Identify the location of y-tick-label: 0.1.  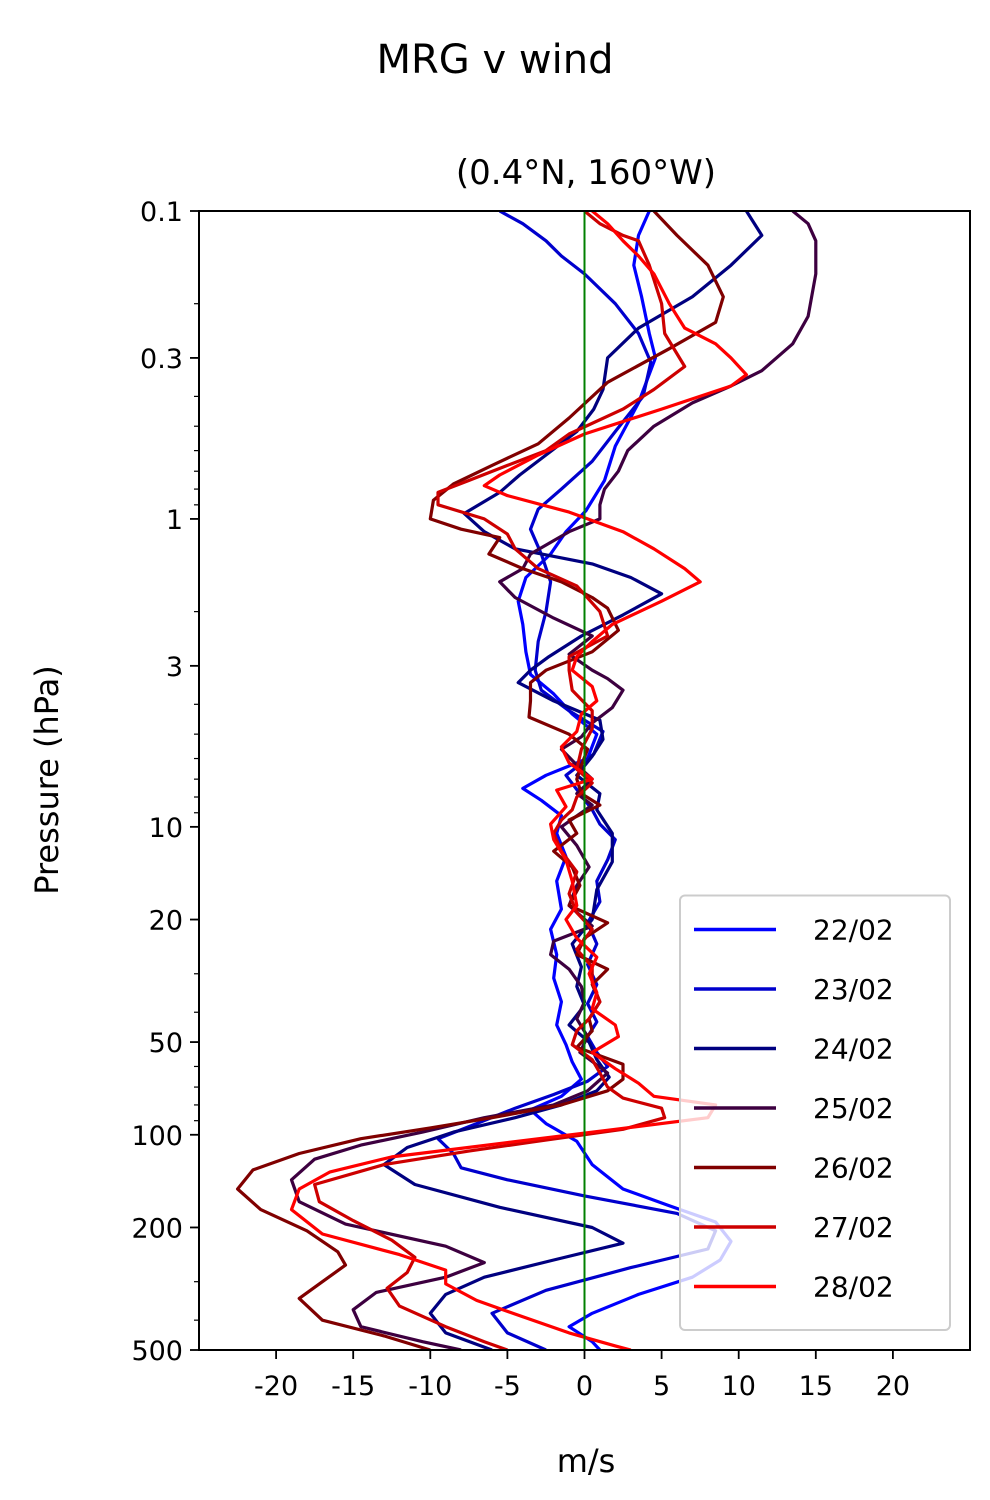
(161, 212).